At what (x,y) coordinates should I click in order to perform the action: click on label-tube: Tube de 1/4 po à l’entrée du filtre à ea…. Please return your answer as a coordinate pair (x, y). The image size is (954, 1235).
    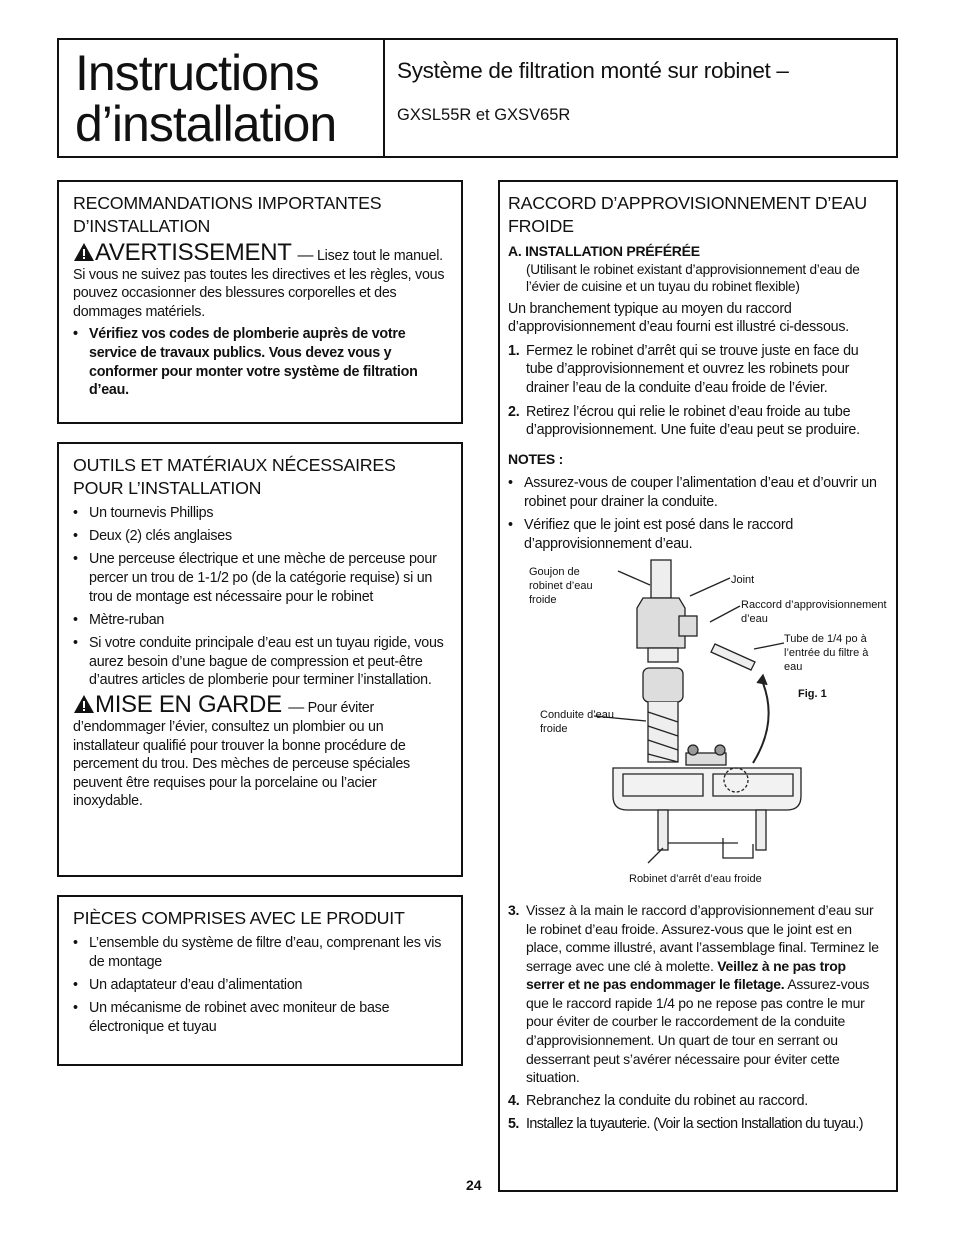
    Looking at the image, I should click on (826, 652).